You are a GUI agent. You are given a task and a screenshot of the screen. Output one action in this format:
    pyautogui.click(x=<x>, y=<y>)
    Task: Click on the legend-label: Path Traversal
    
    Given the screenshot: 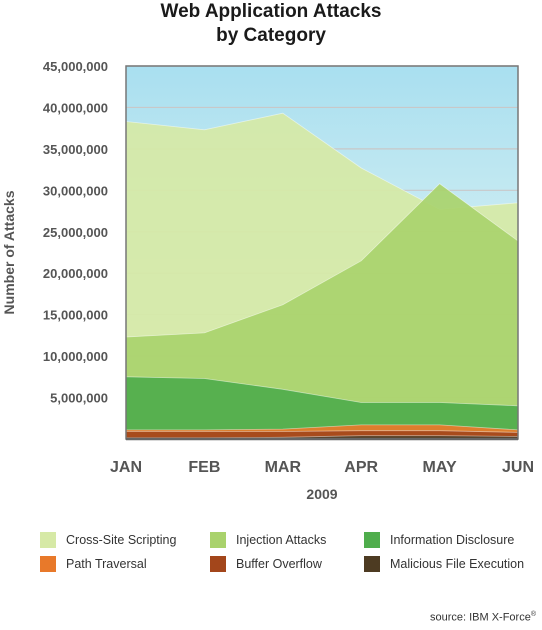 What is the action you would take?
    pyautogui.click(x=106, y=564)
    